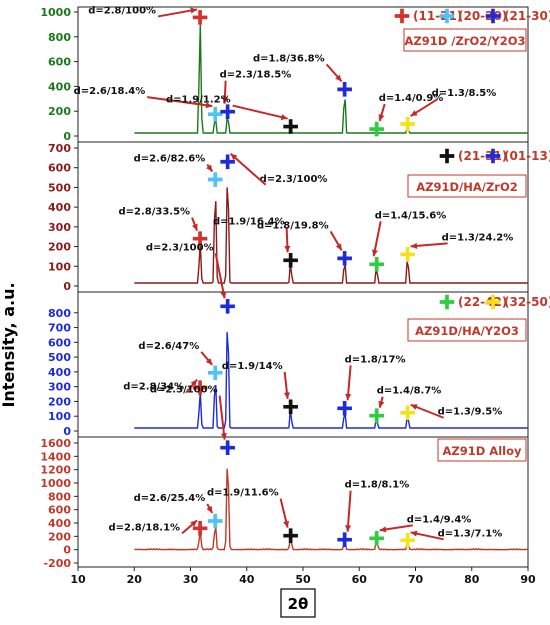 This screenshot has width=550, height=625. I want to click on peak-label: d=2.8/33.5%, so click(154, 212).